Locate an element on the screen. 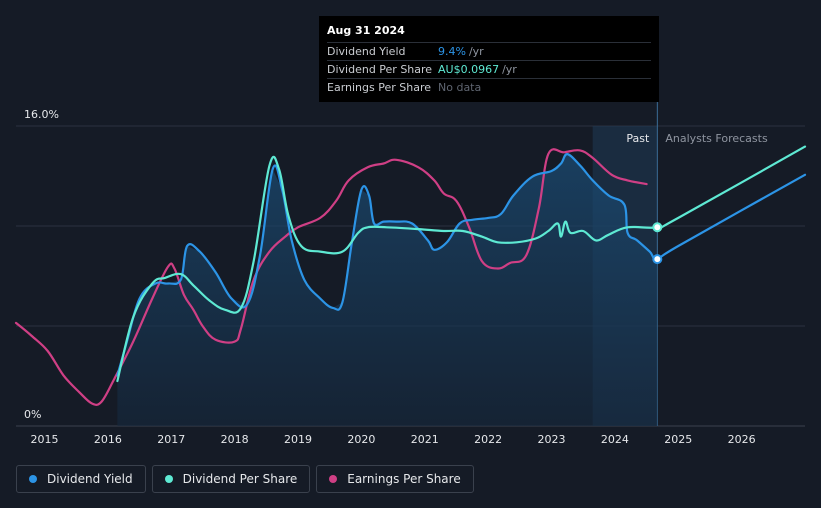 The image size is (821, 508). x-axis-tick-label: 2025 is located at coordinates (678, 439).